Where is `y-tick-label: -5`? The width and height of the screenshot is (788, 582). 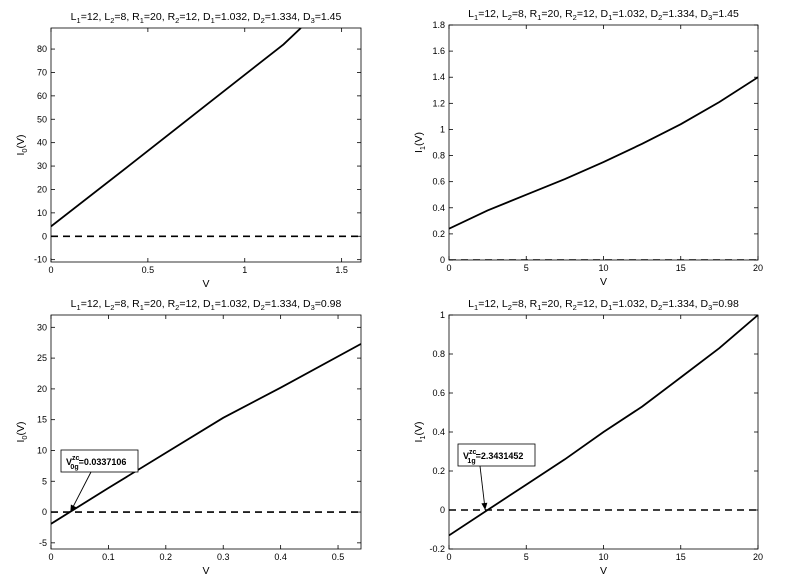
y-tick-label: -5 is located at coordinates (43, 543).